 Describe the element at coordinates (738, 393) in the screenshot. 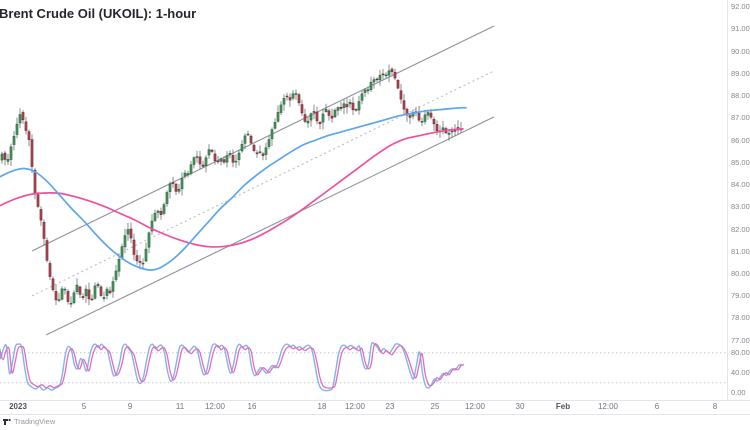

I see `stochastic-tick-label: 0.00` at that location.